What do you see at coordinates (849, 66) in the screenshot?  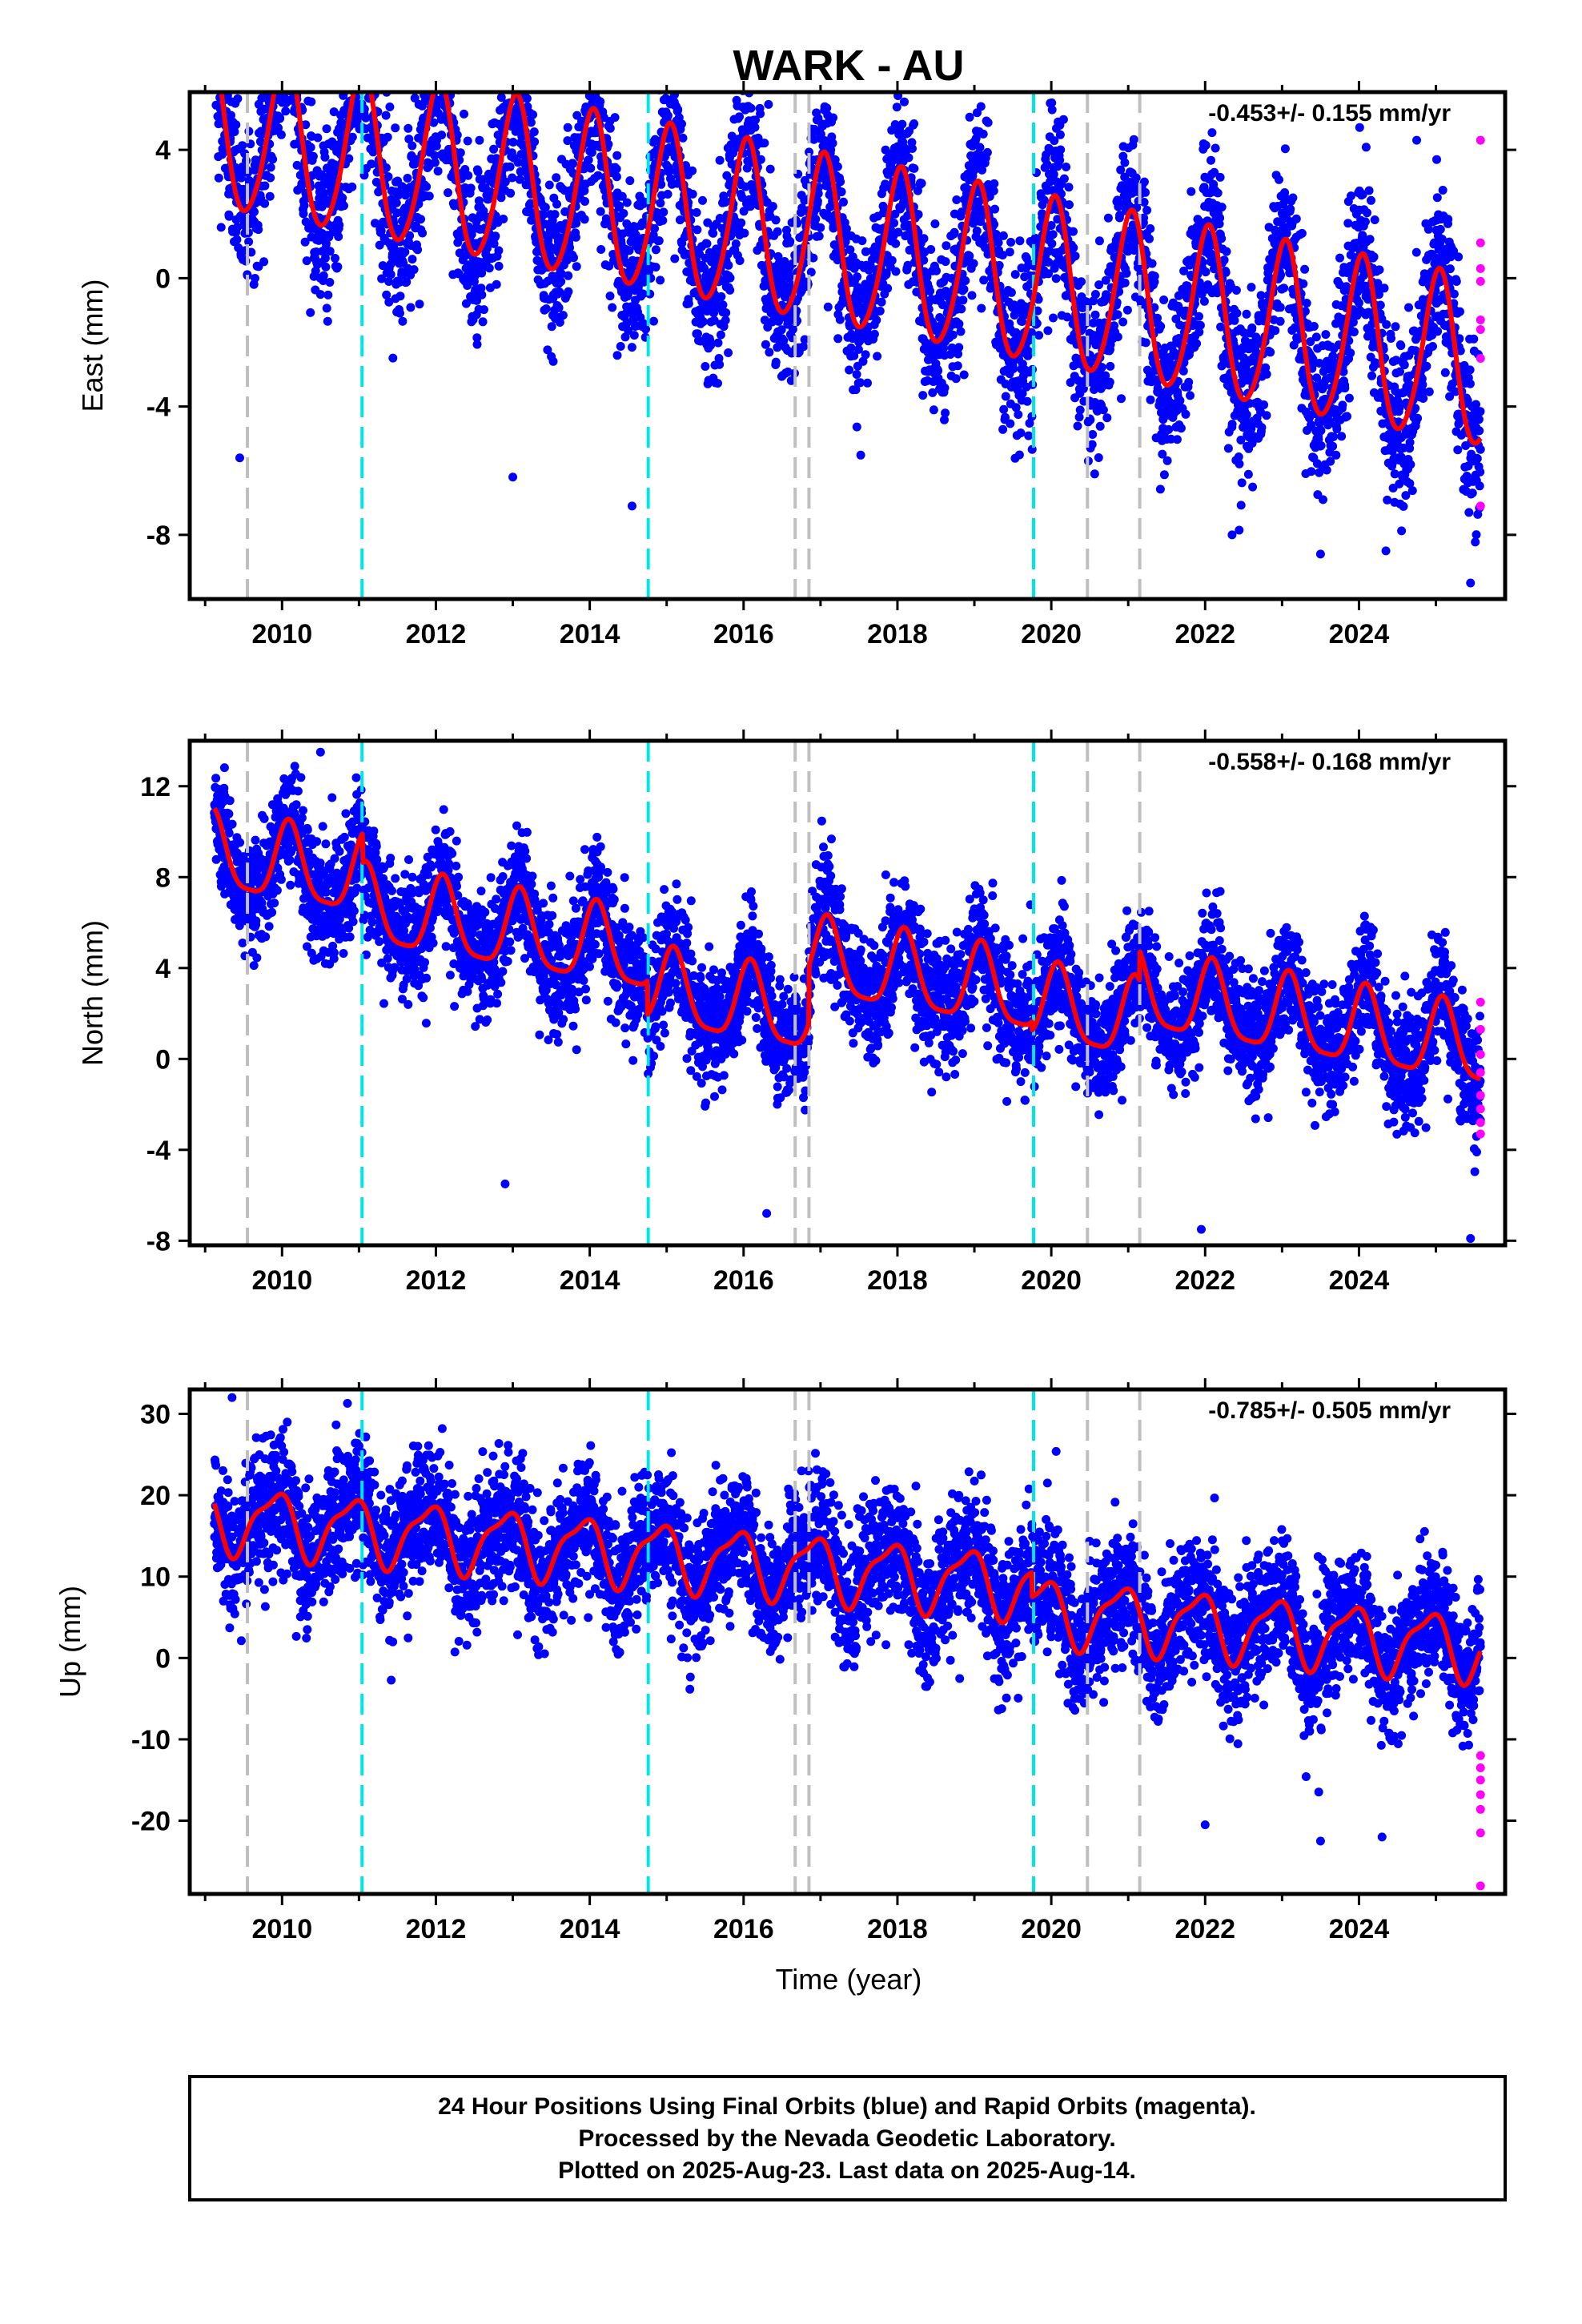 I see `figure-title: WARK - AU` at bounding box center [849, 66].